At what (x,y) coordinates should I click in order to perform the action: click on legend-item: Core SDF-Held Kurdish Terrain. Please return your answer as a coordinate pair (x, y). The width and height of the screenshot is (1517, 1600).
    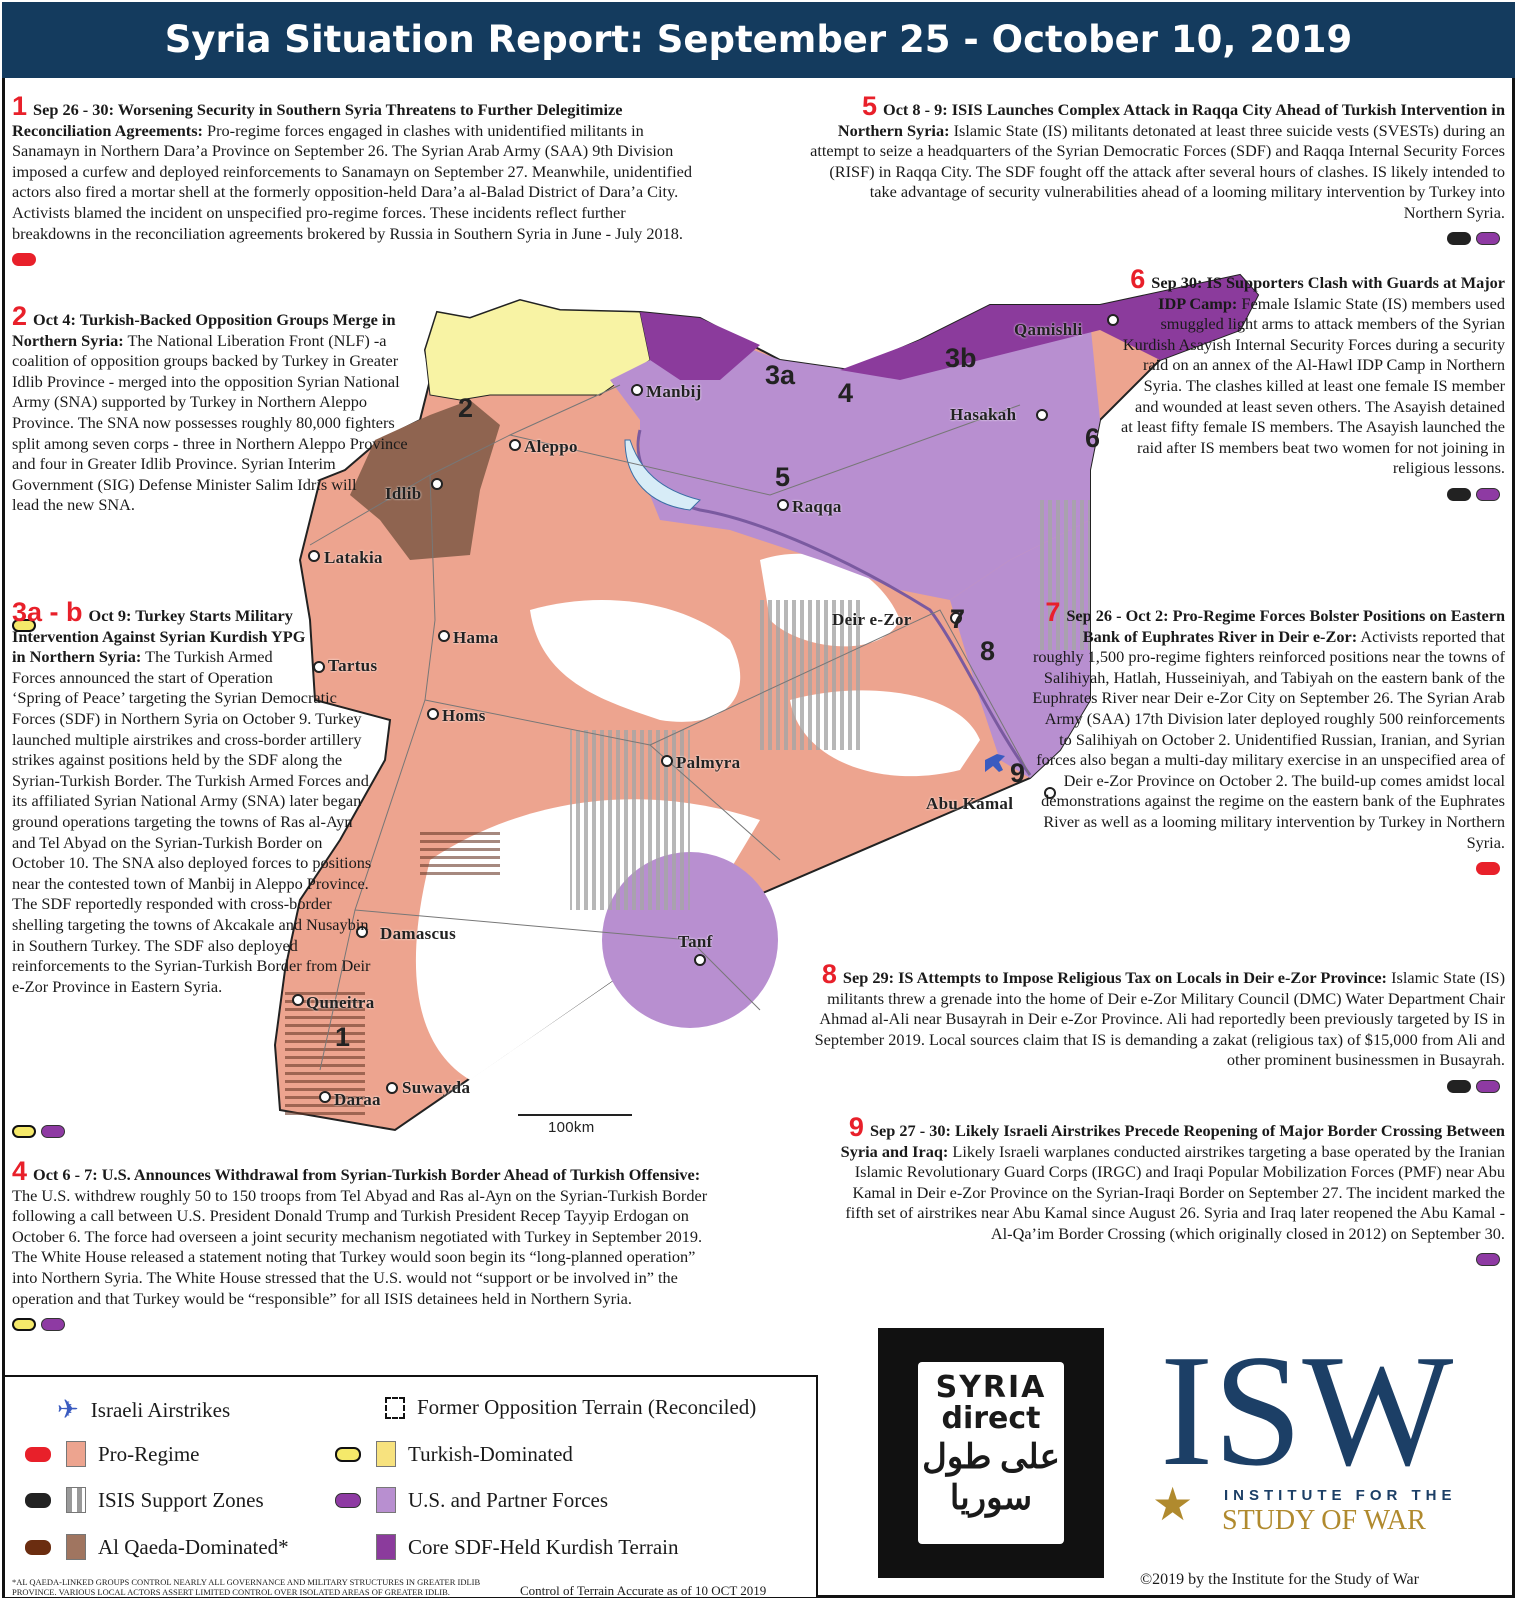
    Looking at the image, I should click on (522, 1547).